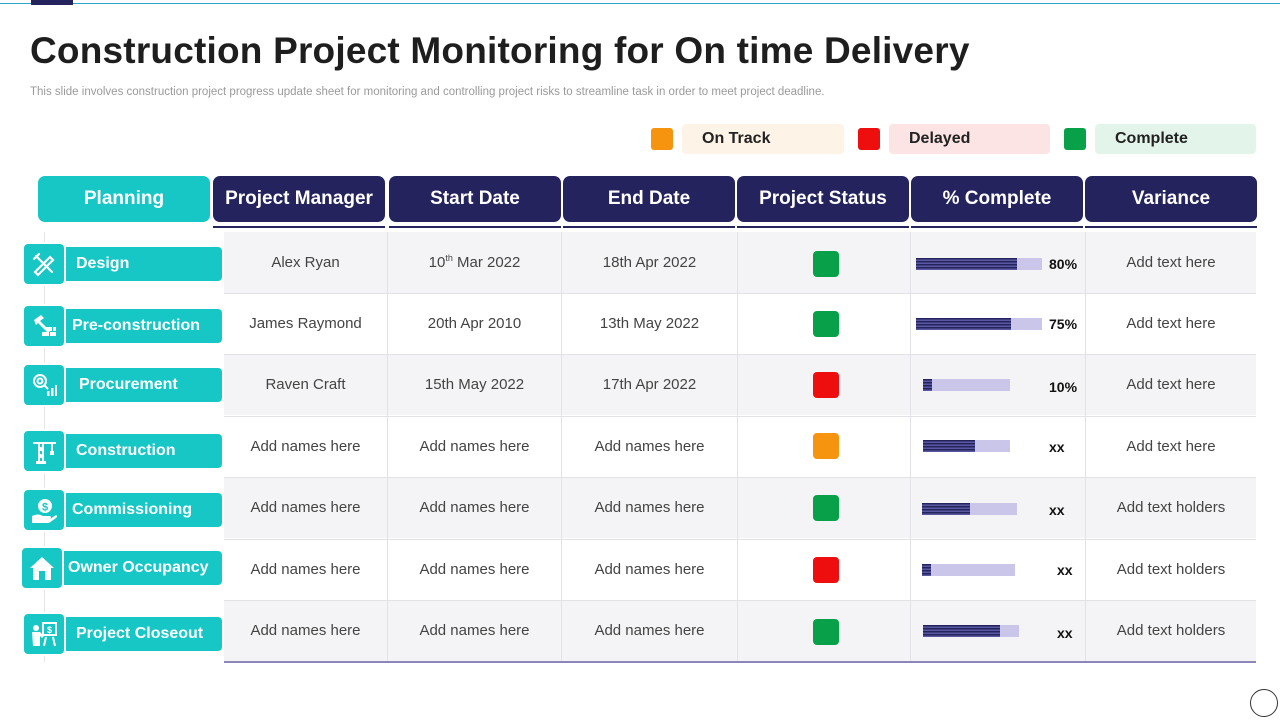 The height and width of the screenshot is (720, 1280). Describe the element at coordinates (1063, 324) in the screenshot. I see `percent-label: 75%` at that location.